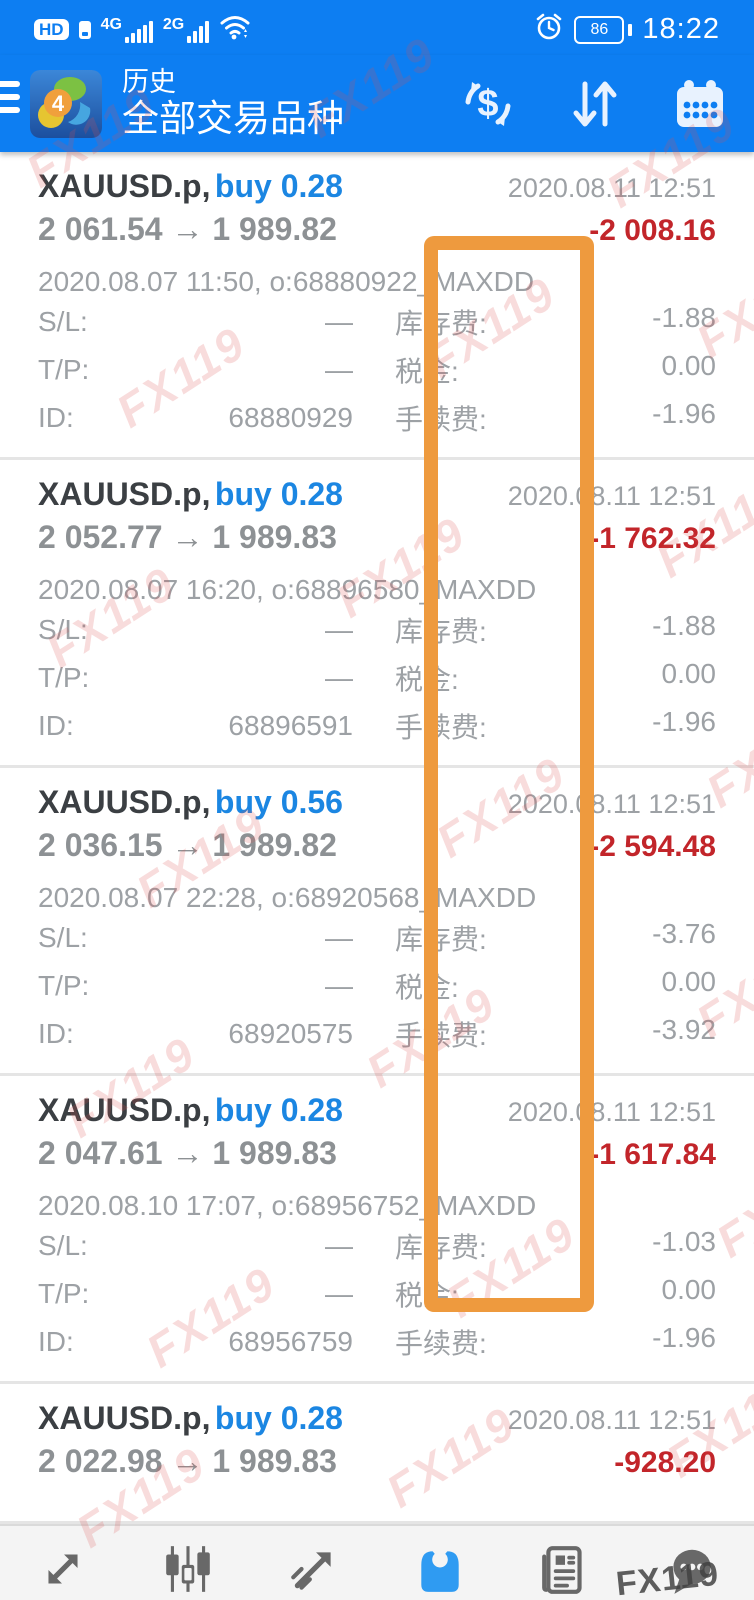  What do you see at coordinates (681, 29) in the screenshot?
I see `status-time: 18:22` at bounding box center [681, 29].